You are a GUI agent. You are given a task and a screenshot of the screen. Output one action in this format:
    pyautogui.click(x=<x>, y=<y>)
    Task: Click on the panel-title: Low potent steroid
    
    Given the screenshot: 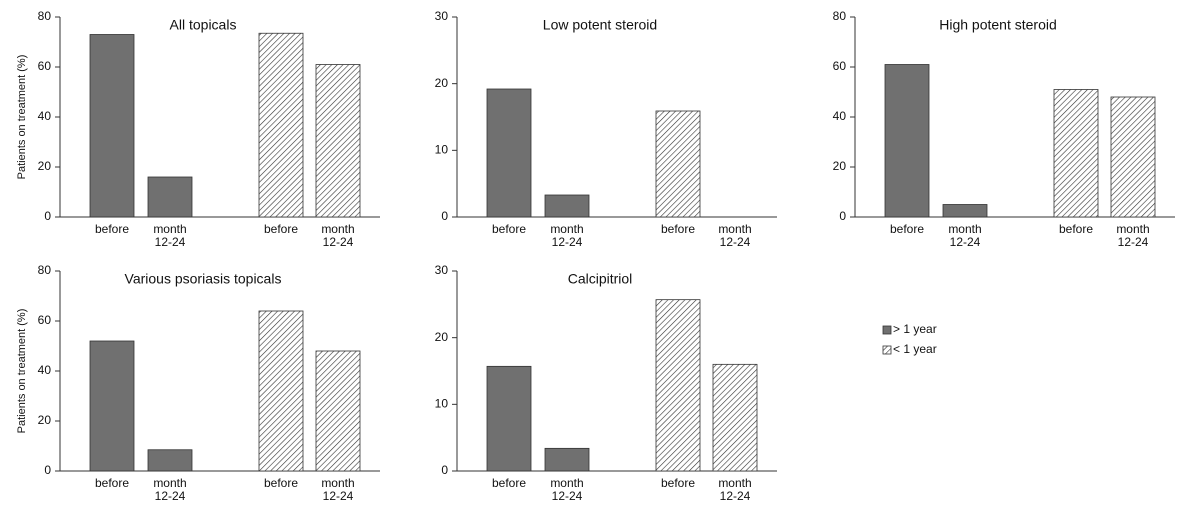 What is the action you would take?
    pyautogui.click(x=600, y=25)
    